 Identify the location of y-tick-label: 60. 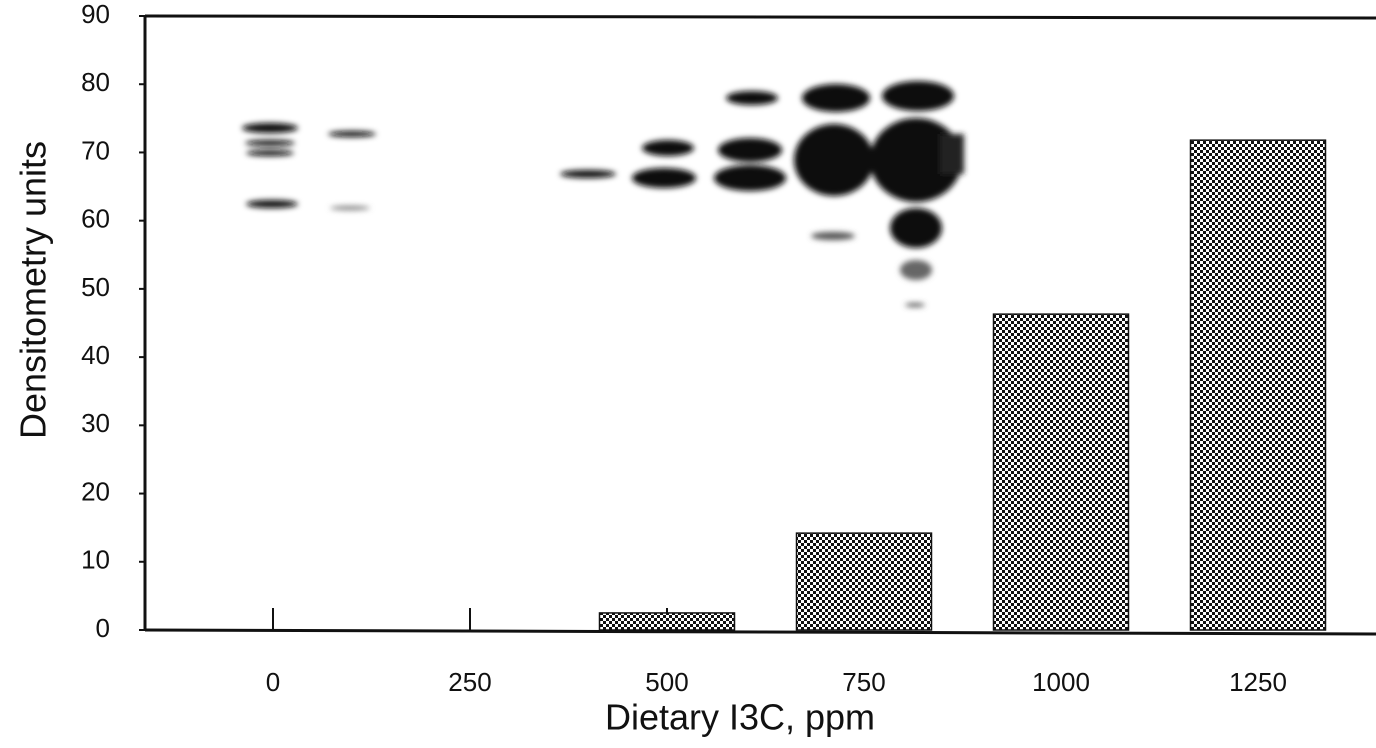
(95, 219).